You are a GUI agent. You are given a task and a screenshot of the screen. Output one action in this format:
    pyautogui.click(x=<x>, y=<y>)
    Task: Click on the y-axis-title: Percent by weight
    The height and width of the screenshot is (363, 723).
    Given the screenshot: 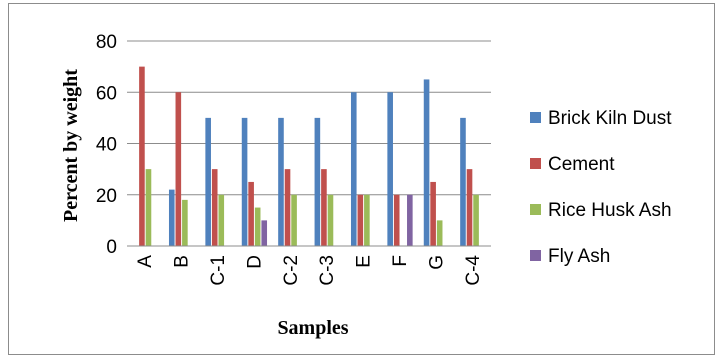 What is the action you would take?
    pyautogui.click(x=71, y=145)
    